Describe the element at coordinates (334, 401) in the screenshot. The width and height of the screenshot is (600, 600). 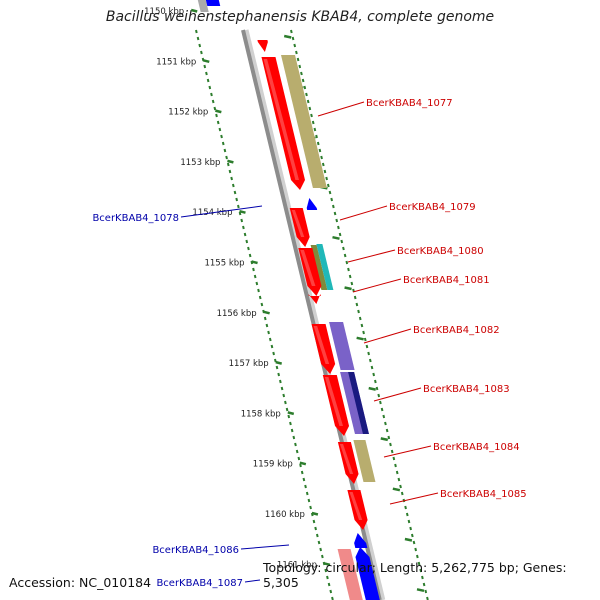
I see `gene-arrow-1083-highlight` at that location.